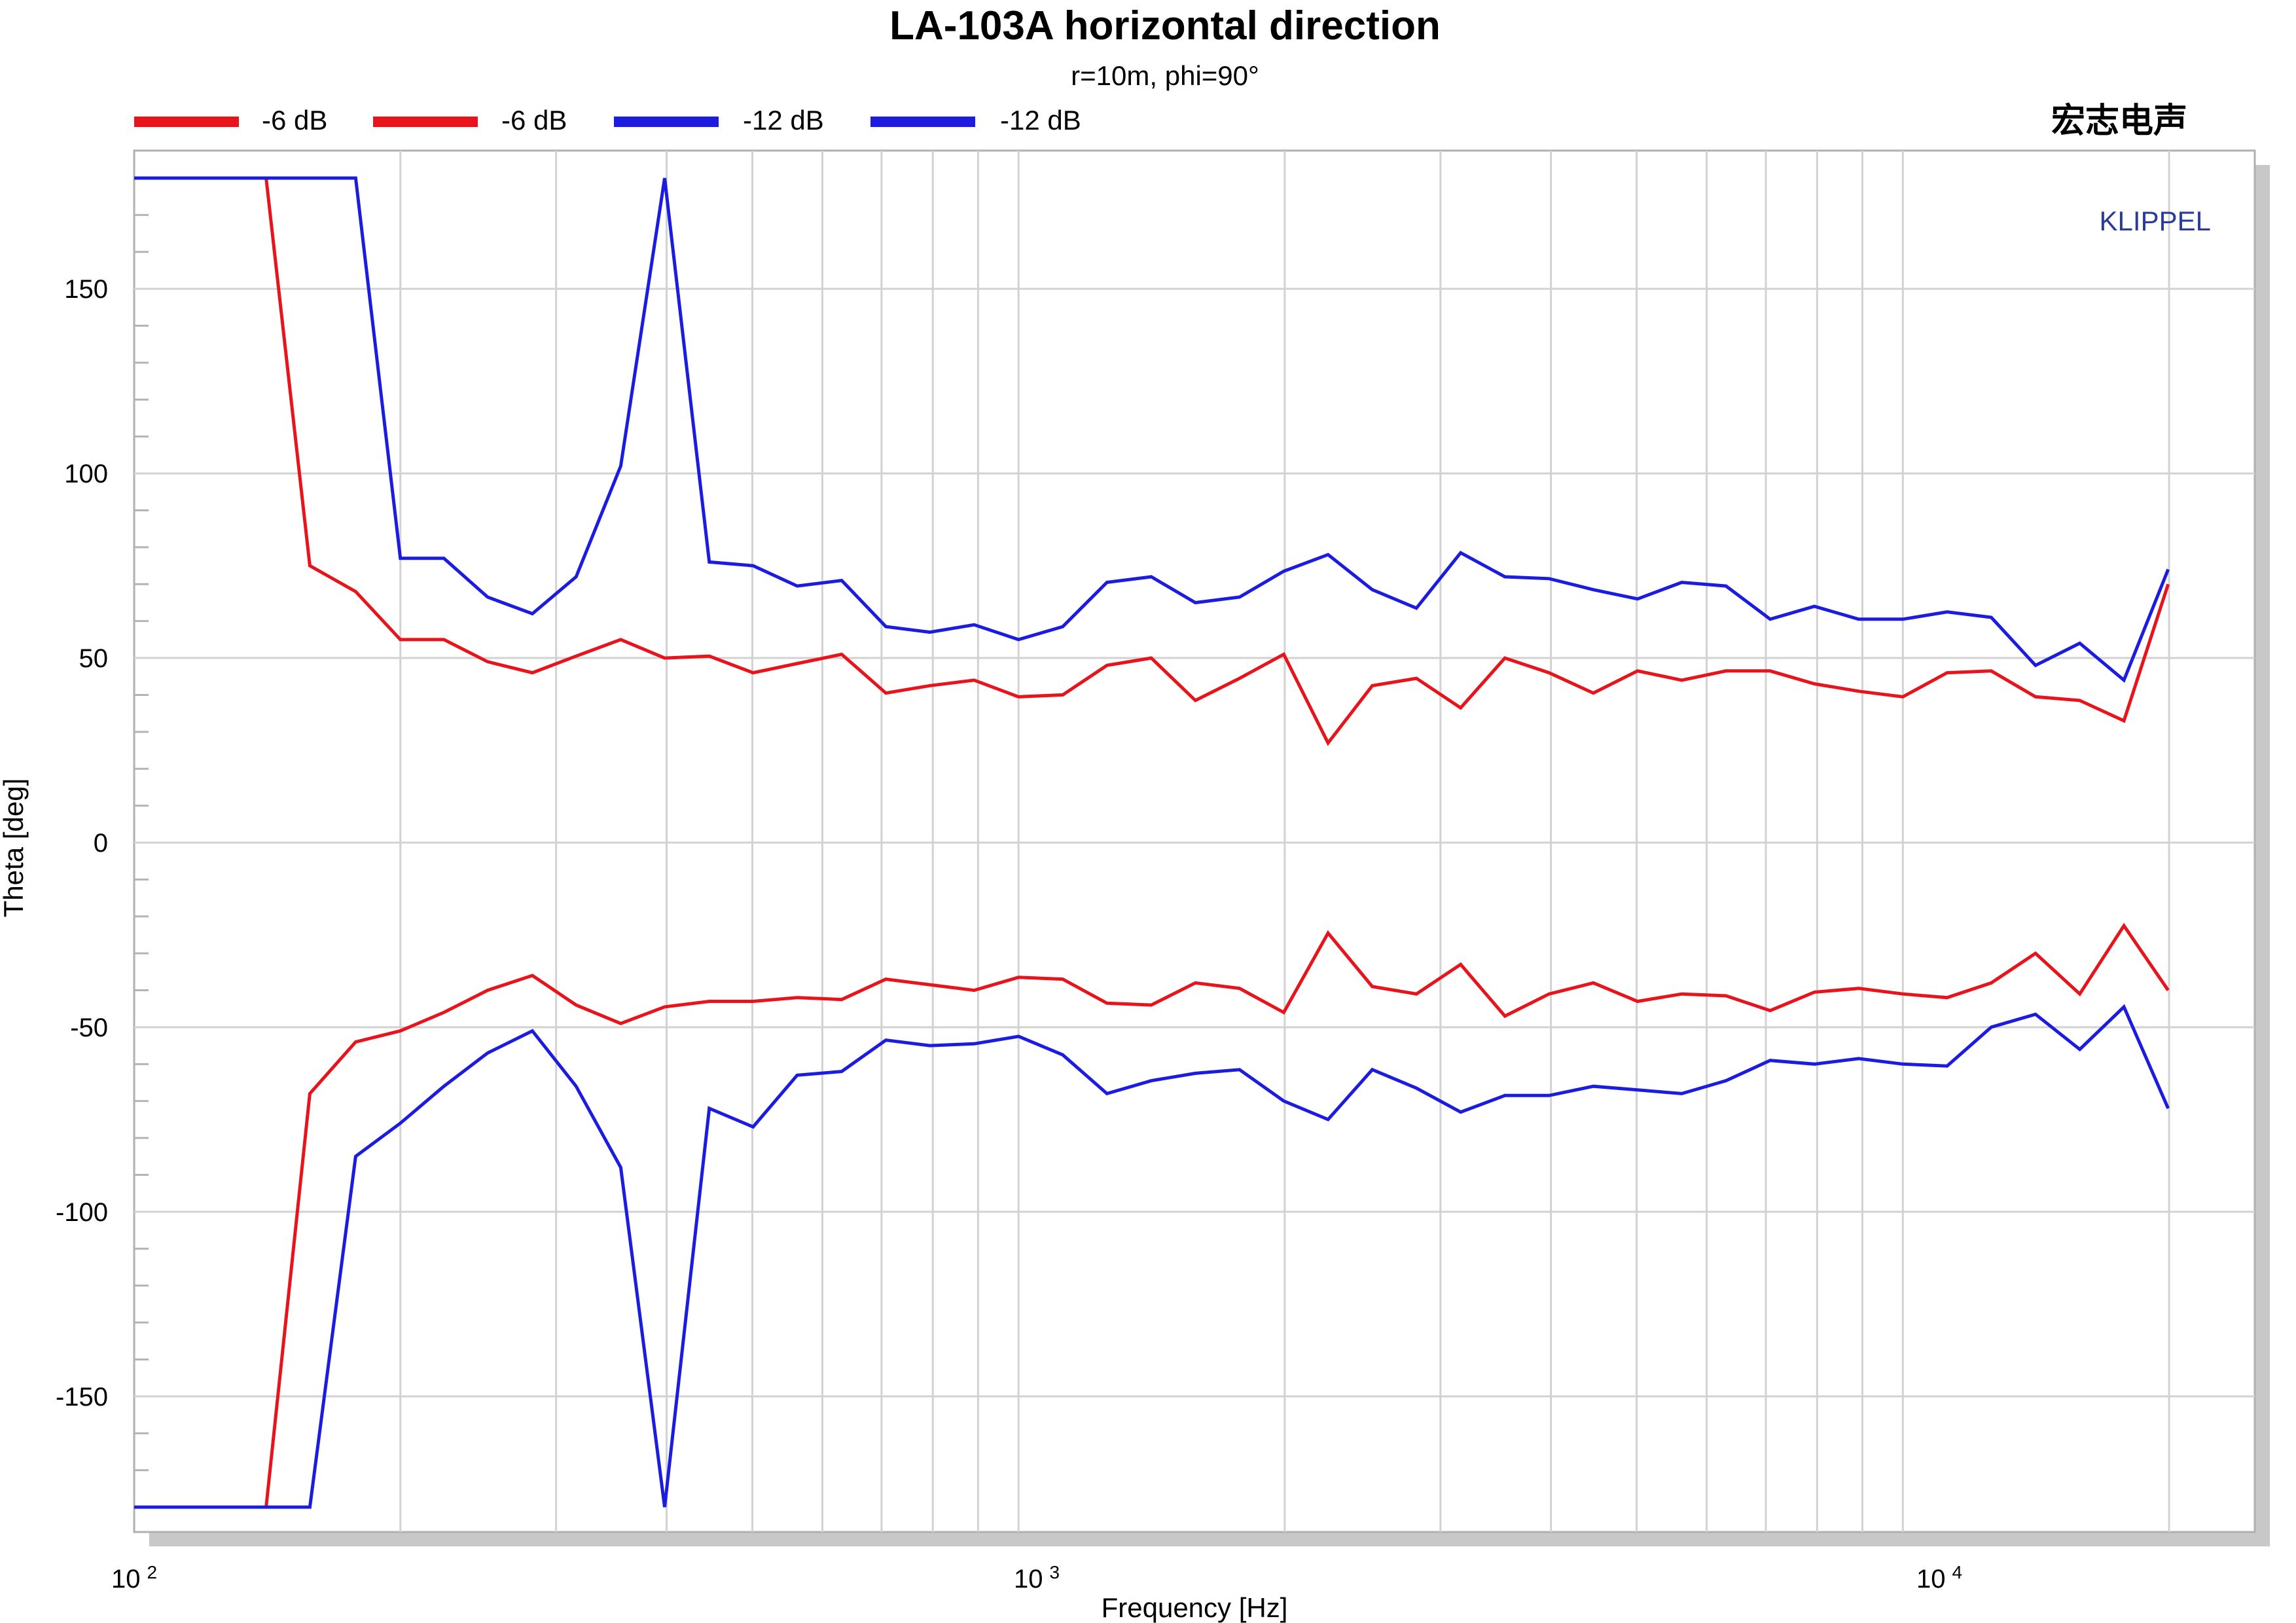 The width and height of the screenshot is (2296, 1623). What do you see at coordinates (82, 843) in the screenshot?
I see `y-tick-labels: 150 100 50 0 -50 -100 -150` at bounding box center [82, 843].